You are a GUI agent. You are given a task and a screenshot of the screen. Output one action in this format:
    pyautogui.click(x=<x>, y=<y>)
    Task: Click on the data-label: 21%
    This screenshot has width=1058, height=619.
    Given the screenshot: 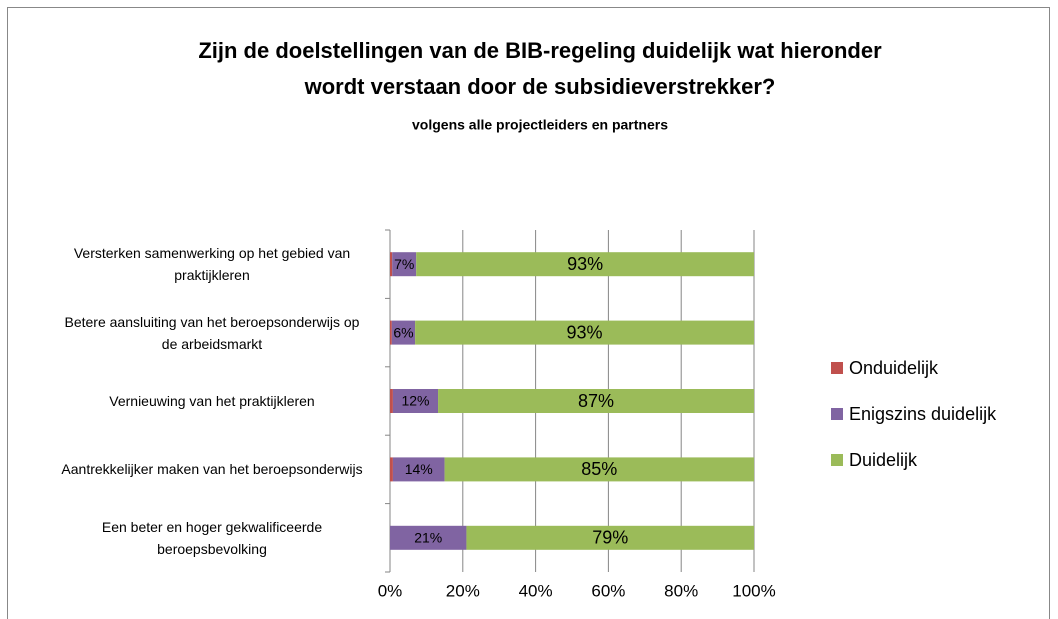 What is the action you would take?
    pyautogui.click(x=428, y=538)
    